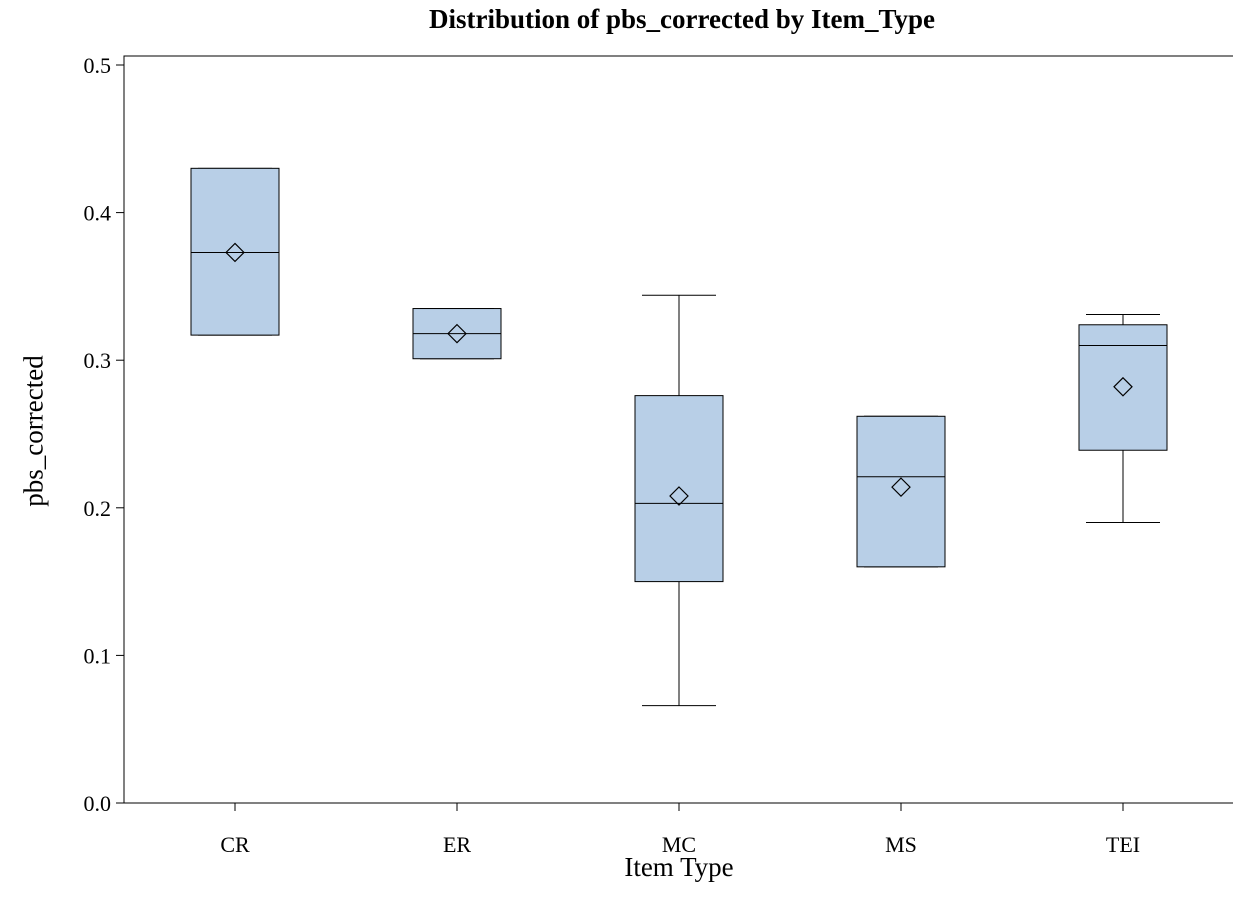 This screenshot has width=1233, height=917. I want to click on x-axis: CR ER MC MS TEI, so click(680, 830).